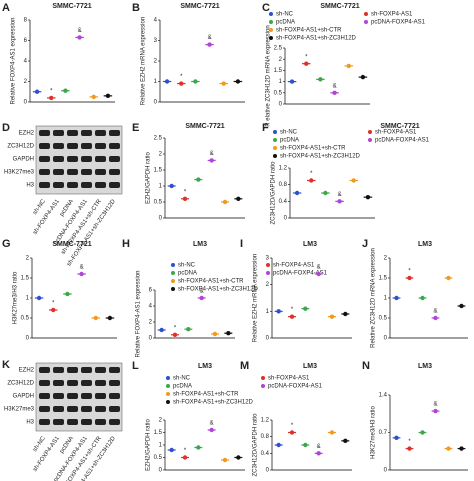  I want to click on y-tick-label: 1.4, so click(383, 396).